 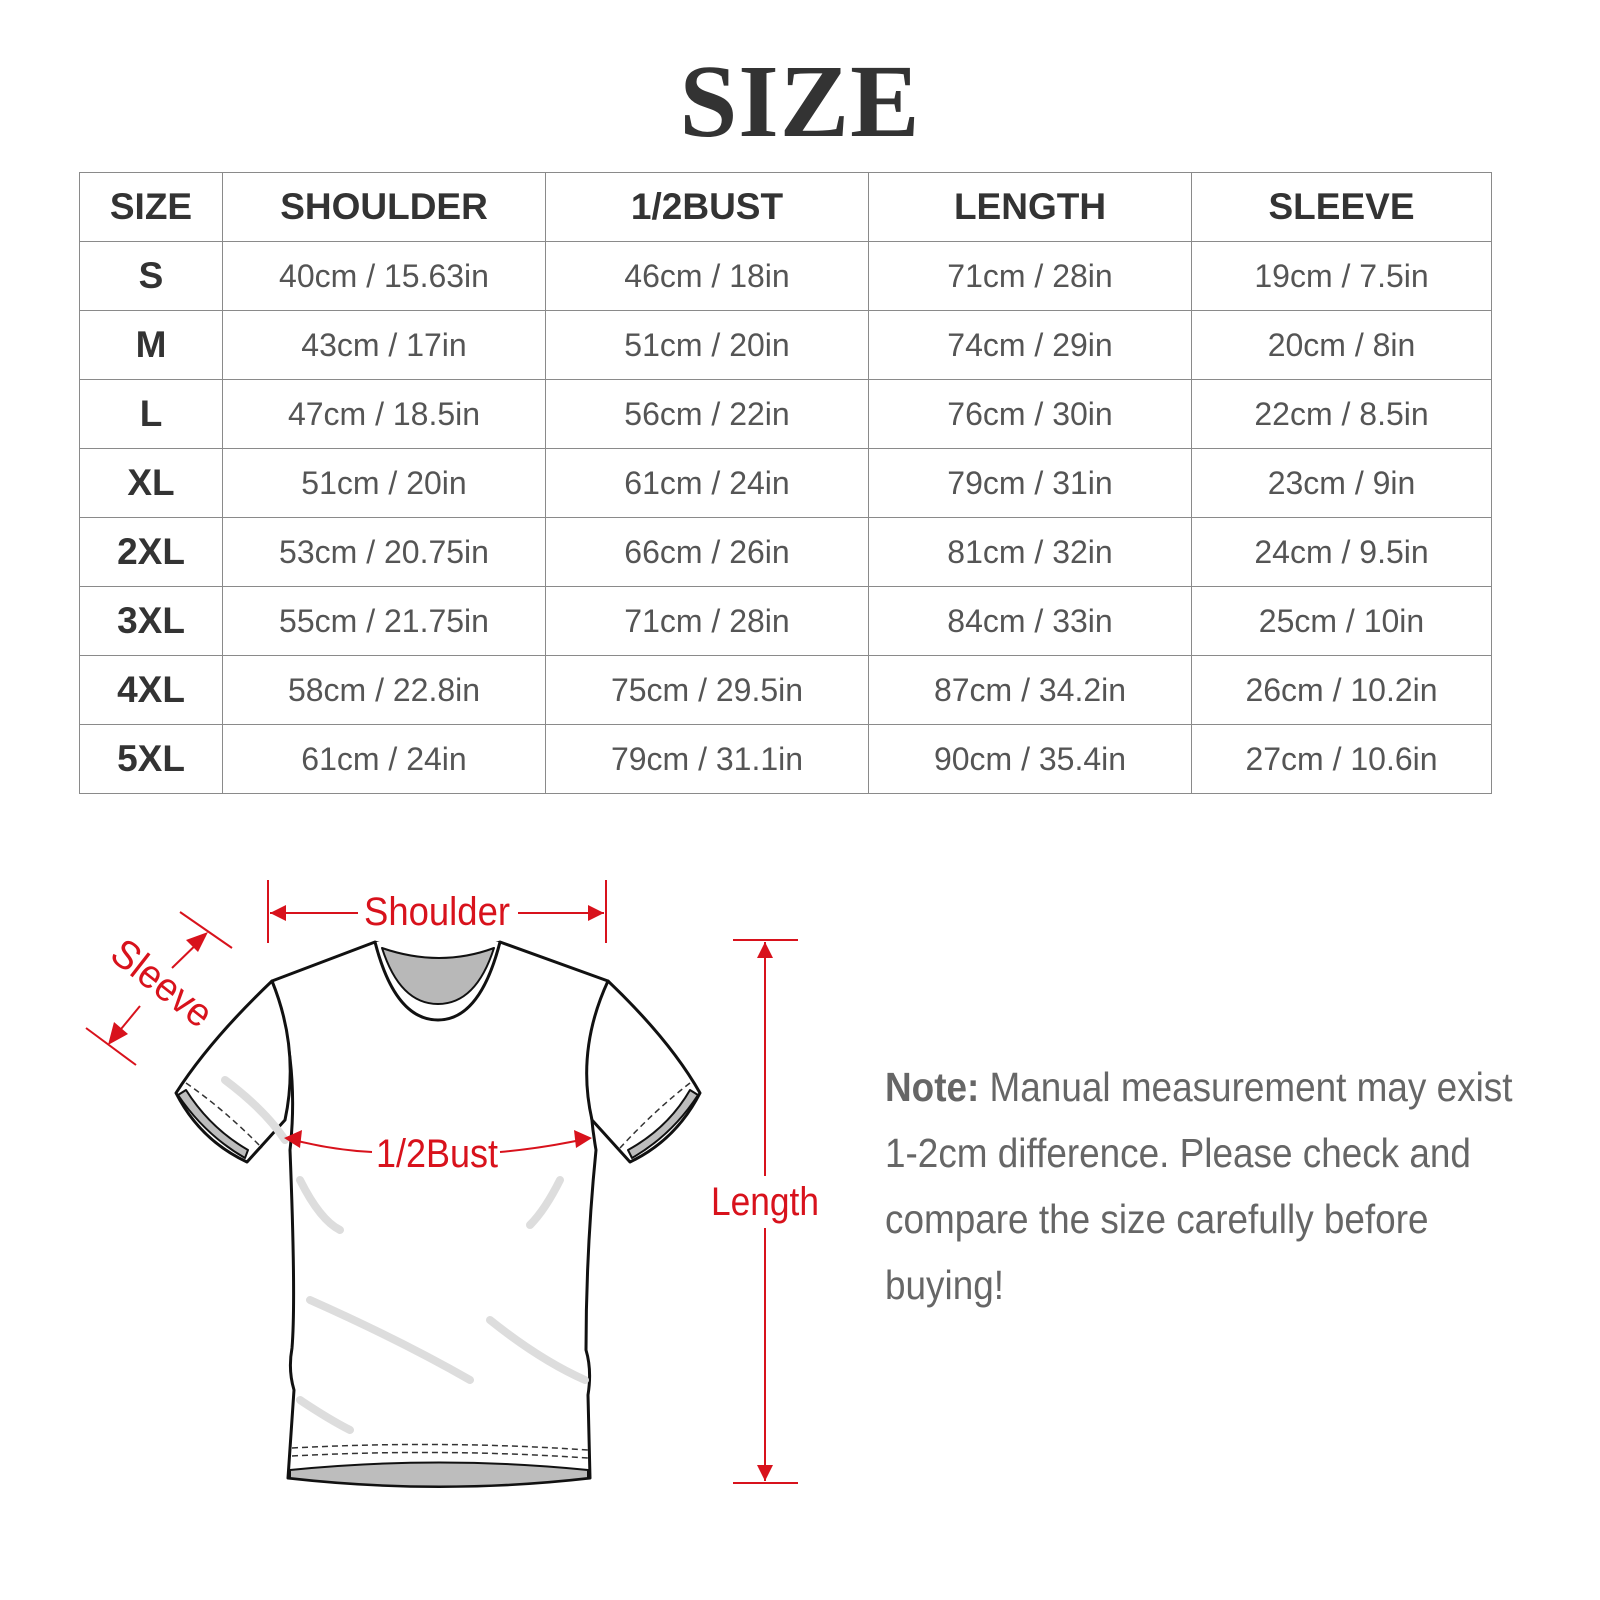 I want to click on measurement-cell: 84cm / 33in, so click(x=1030, y=621).